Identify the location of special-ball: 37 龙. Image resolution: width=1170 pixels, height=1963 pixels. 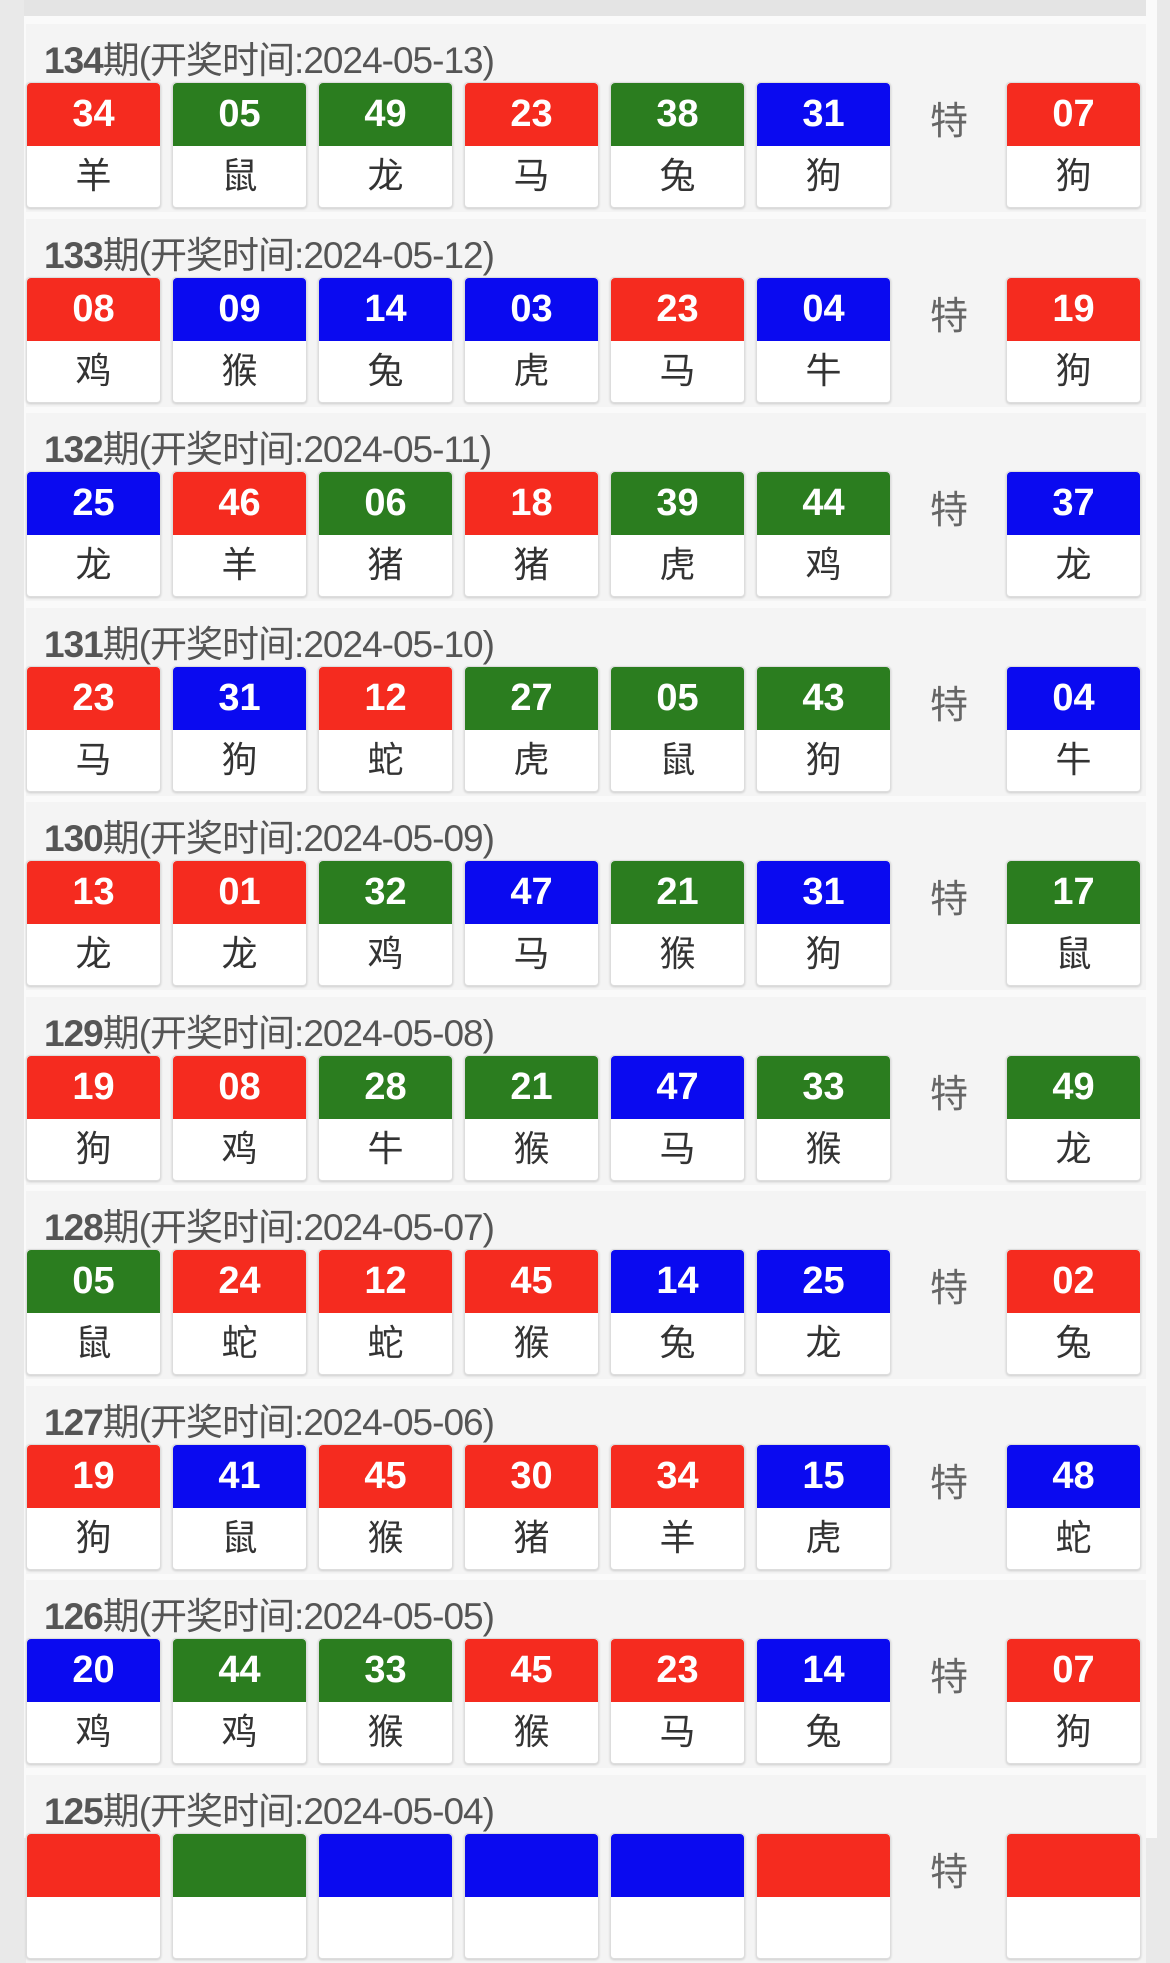
(1073, 534).